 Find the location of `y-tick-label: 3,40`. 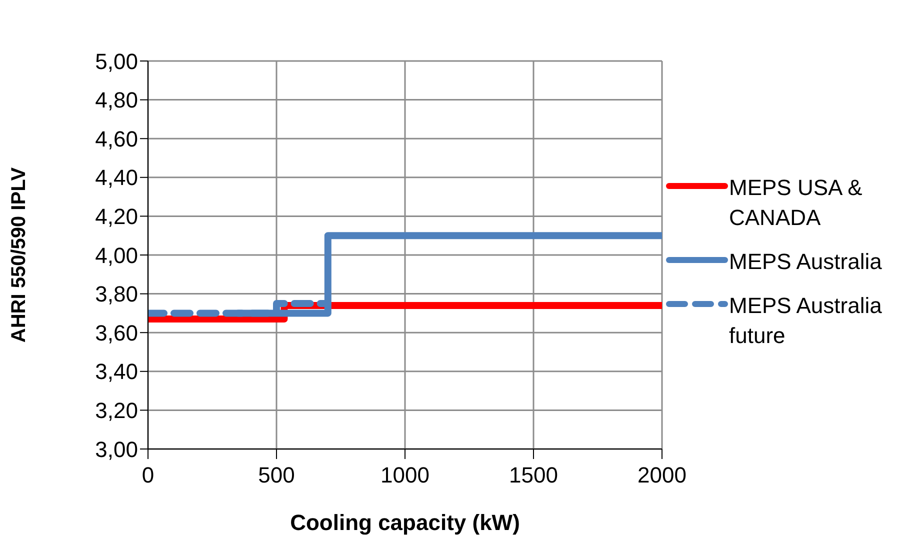

y-tick-label: 3,40 is located at coordinates (116, 371).